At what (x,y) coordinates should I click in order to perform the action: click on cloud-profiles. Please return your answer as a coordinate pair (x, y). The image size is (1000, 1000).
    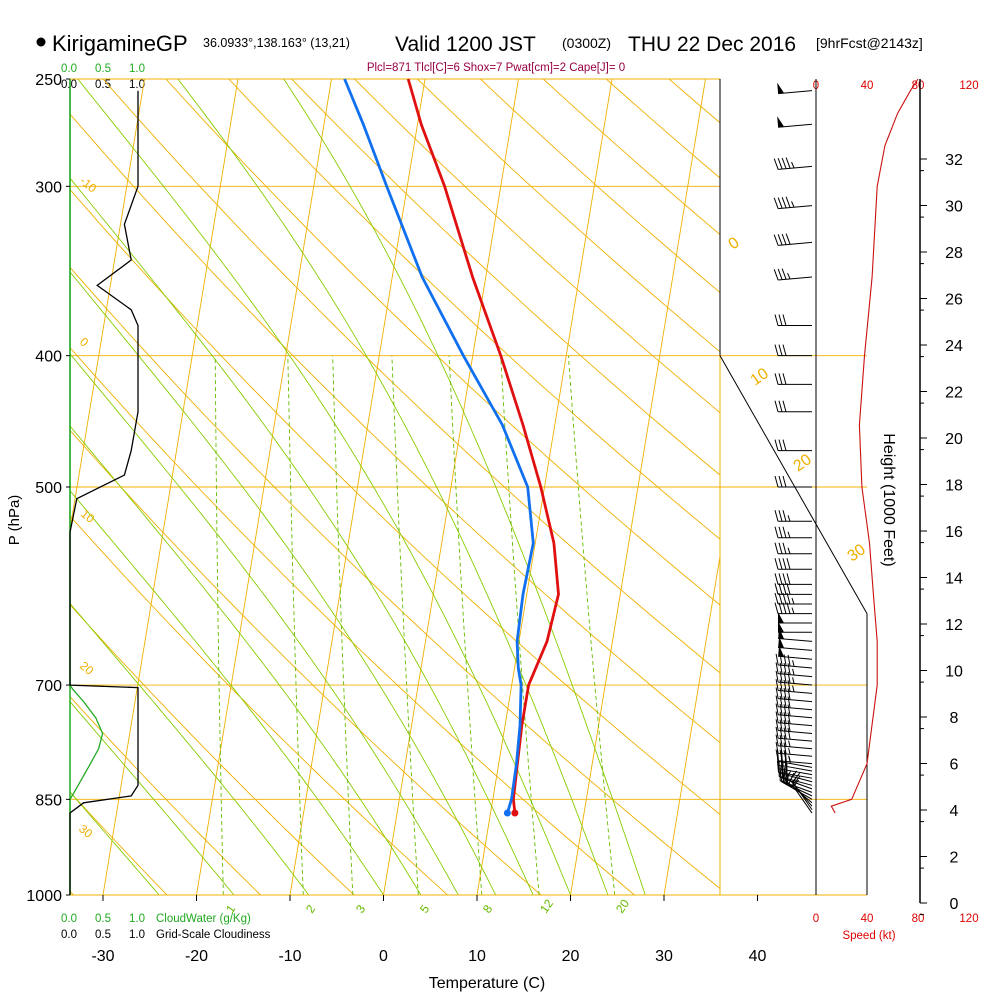
    Looking at the image, I should click on (104, 487).